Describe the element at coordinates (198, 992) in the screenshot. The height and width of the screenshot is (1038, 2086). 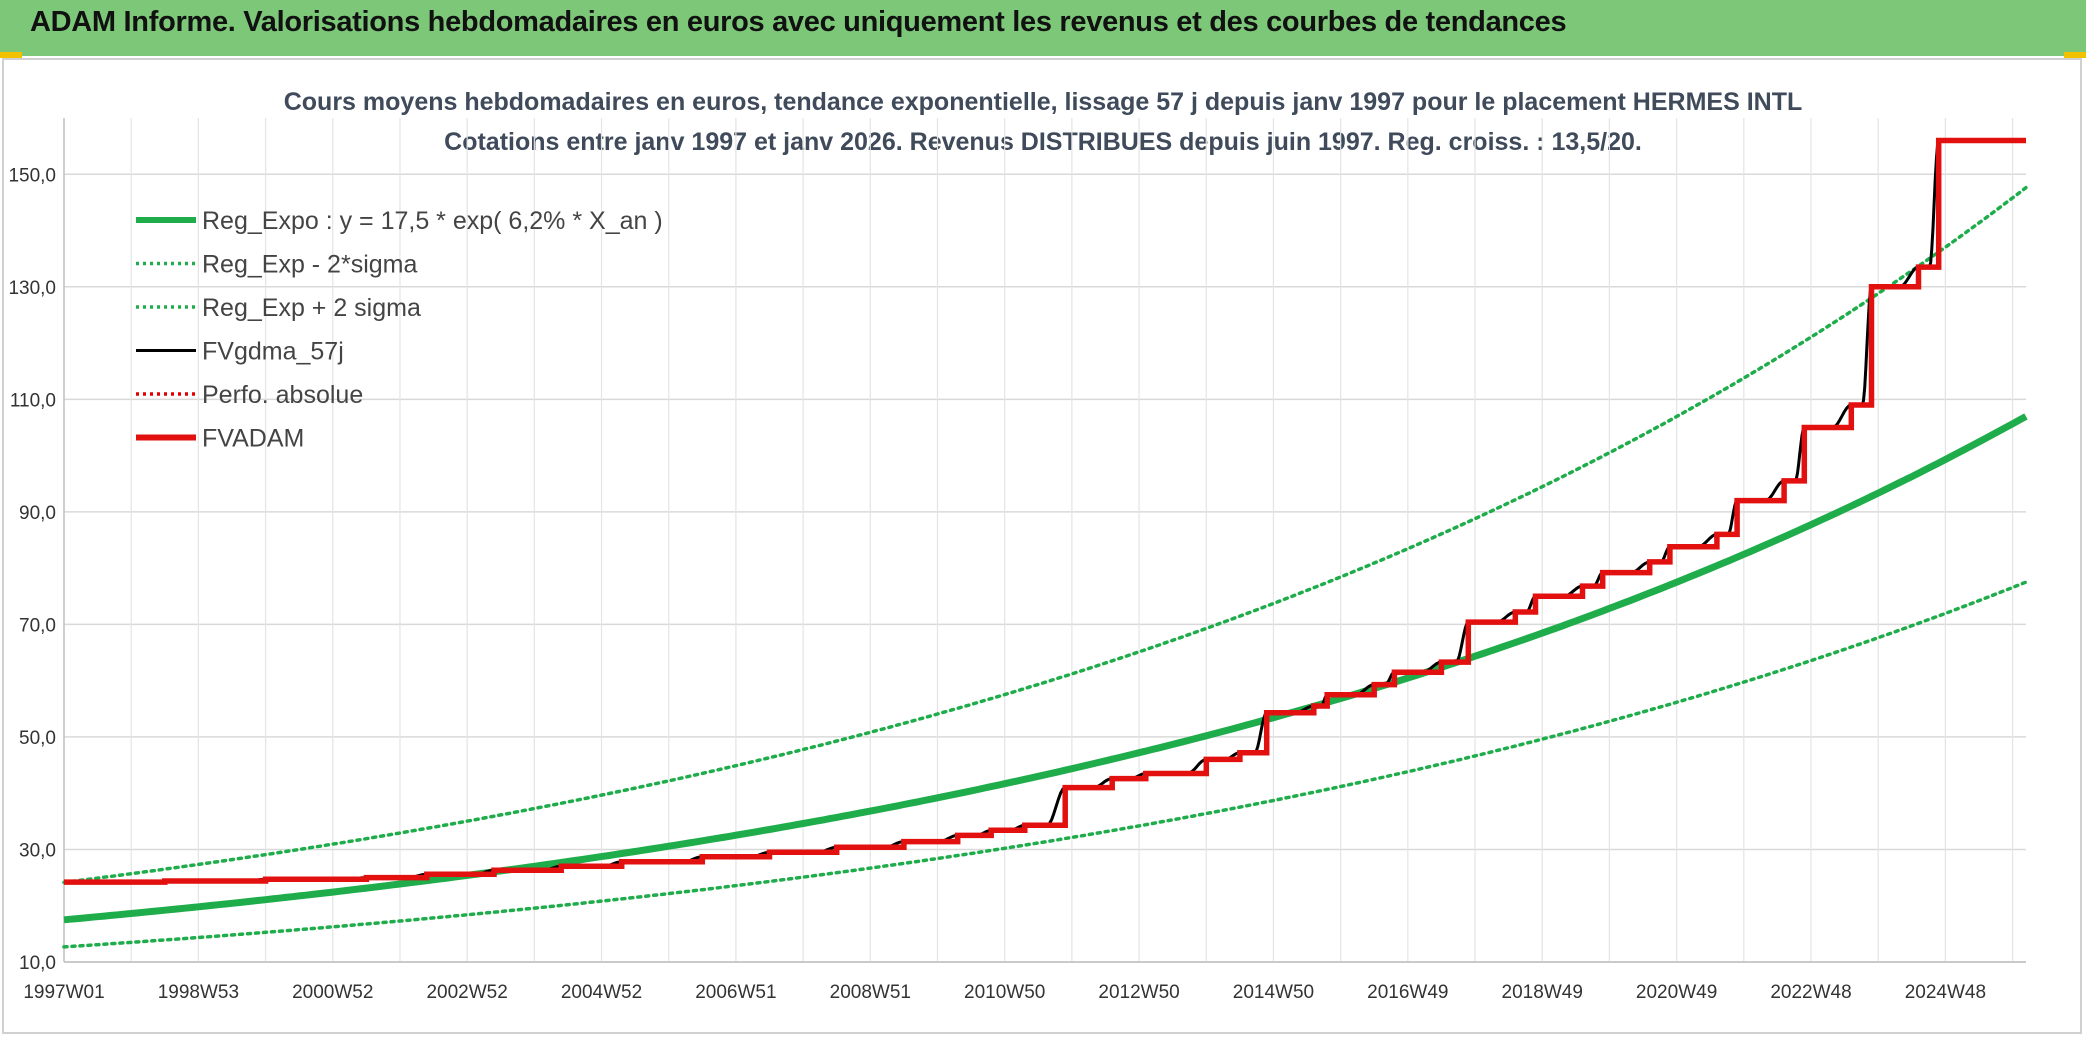
I see `x-tick-label: 1998W53` at that location.